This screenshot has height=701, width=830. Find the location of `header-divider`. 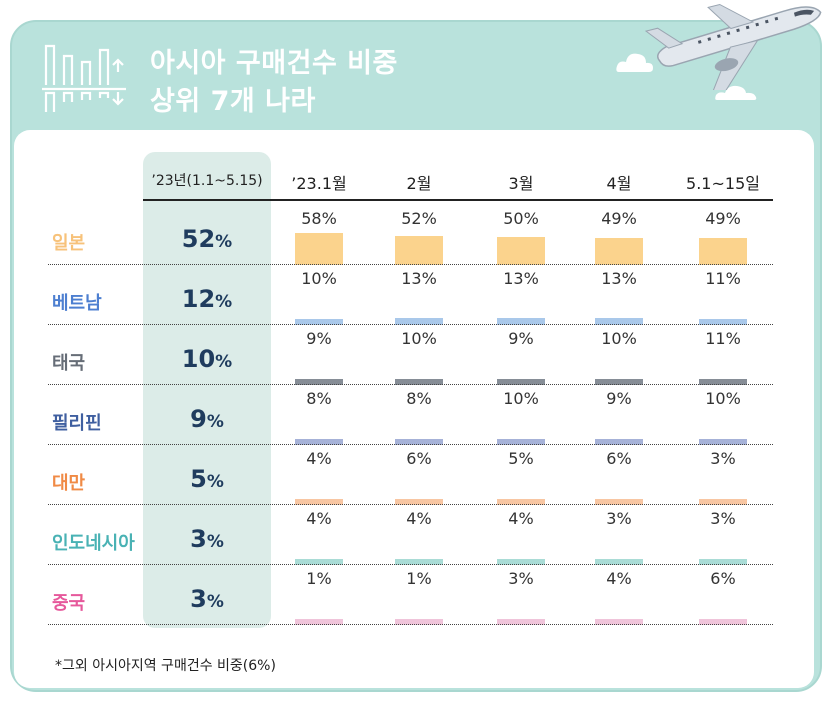

header-divider is located at coordinates (458, 200).